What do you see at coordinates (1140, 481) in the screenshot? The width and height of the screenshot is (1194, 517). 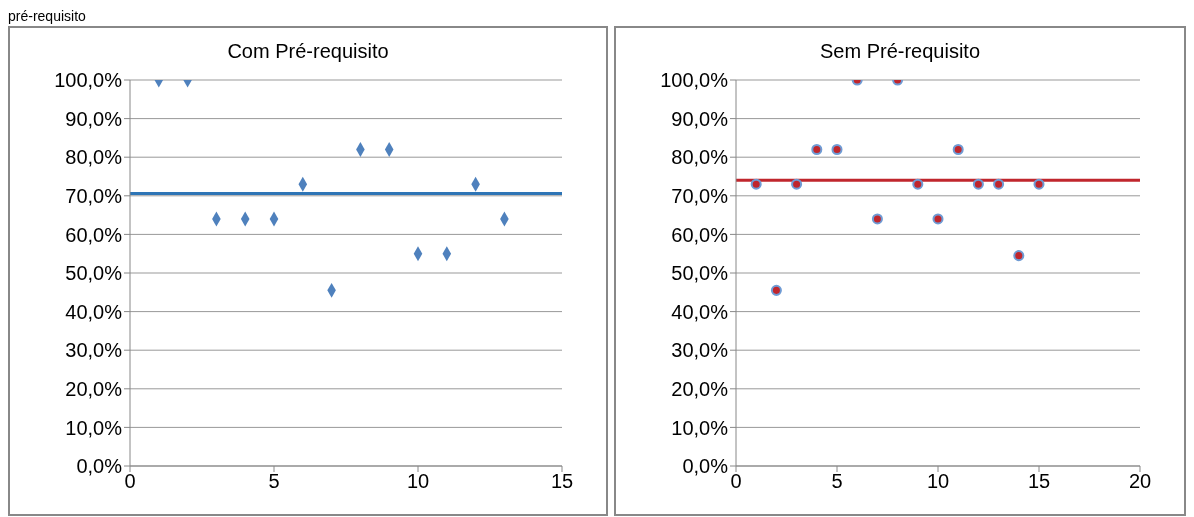 I see `x-tick-label: 20` at bounding box center [1140, 481].